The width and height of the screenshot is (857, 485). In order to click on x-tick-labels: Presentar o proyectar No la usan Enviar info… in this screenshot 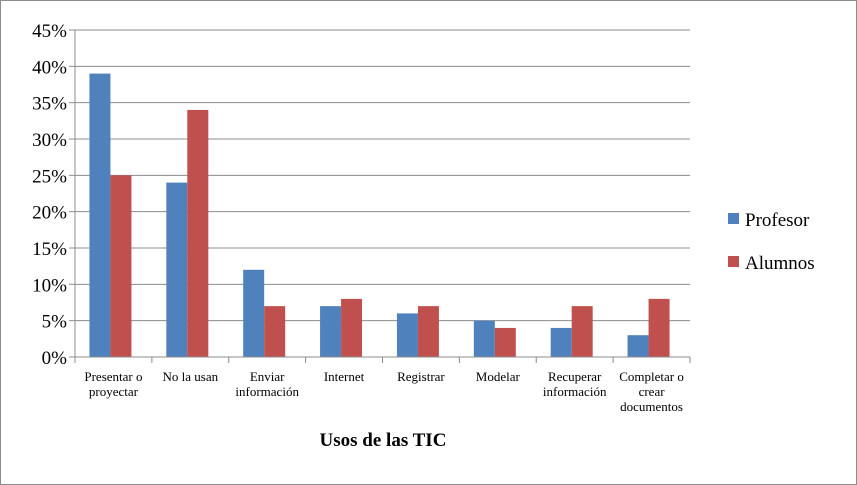, I will do `click(384, 391)`.